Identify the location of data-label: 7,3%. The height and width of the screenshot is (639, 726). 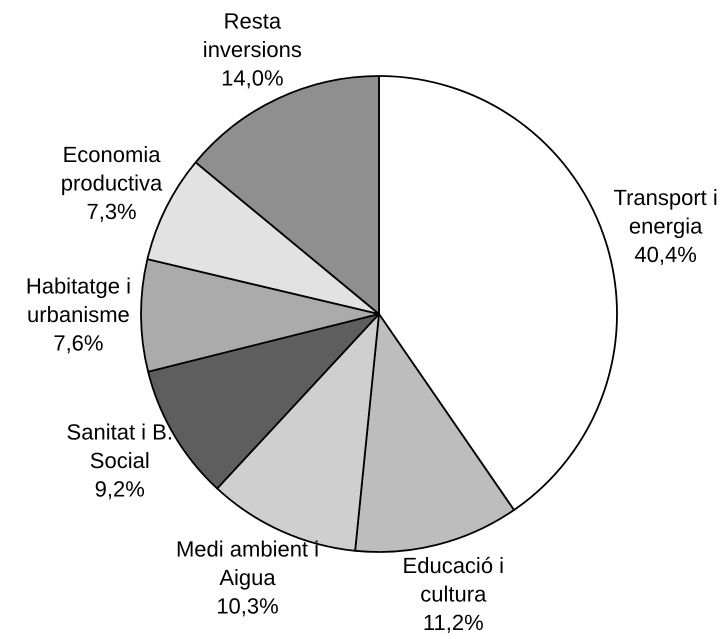
(111, 211).